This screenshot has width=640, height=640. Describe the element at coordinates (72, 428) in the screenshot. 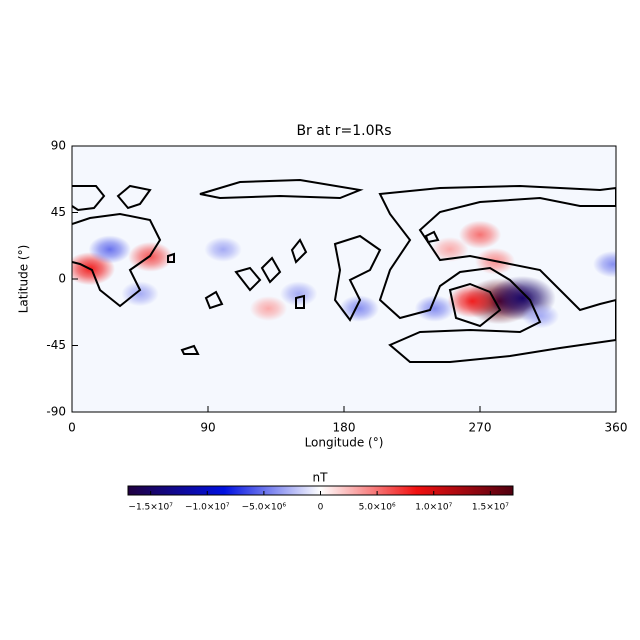

I see `x-tick-label: 0` at that location.